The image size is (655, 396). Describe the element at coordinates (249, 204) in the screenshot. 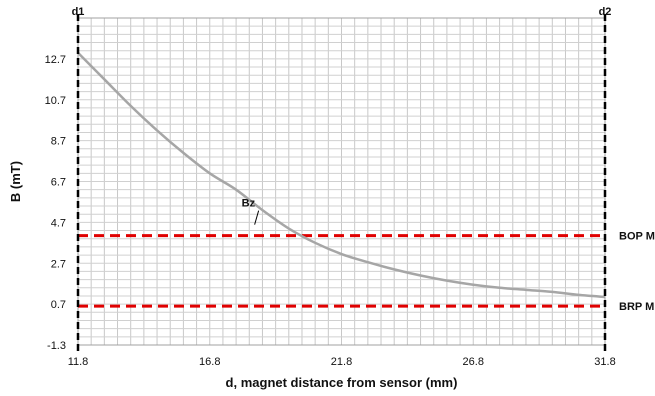

I see `series-annotation: Bz` at that location.